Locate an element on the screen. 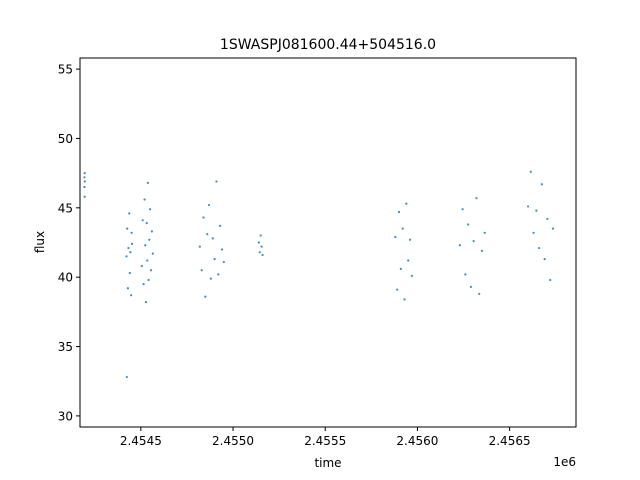 This screenshot has height=480, width=640. y-tick-label: 45 is located at coordinates (65, 208).